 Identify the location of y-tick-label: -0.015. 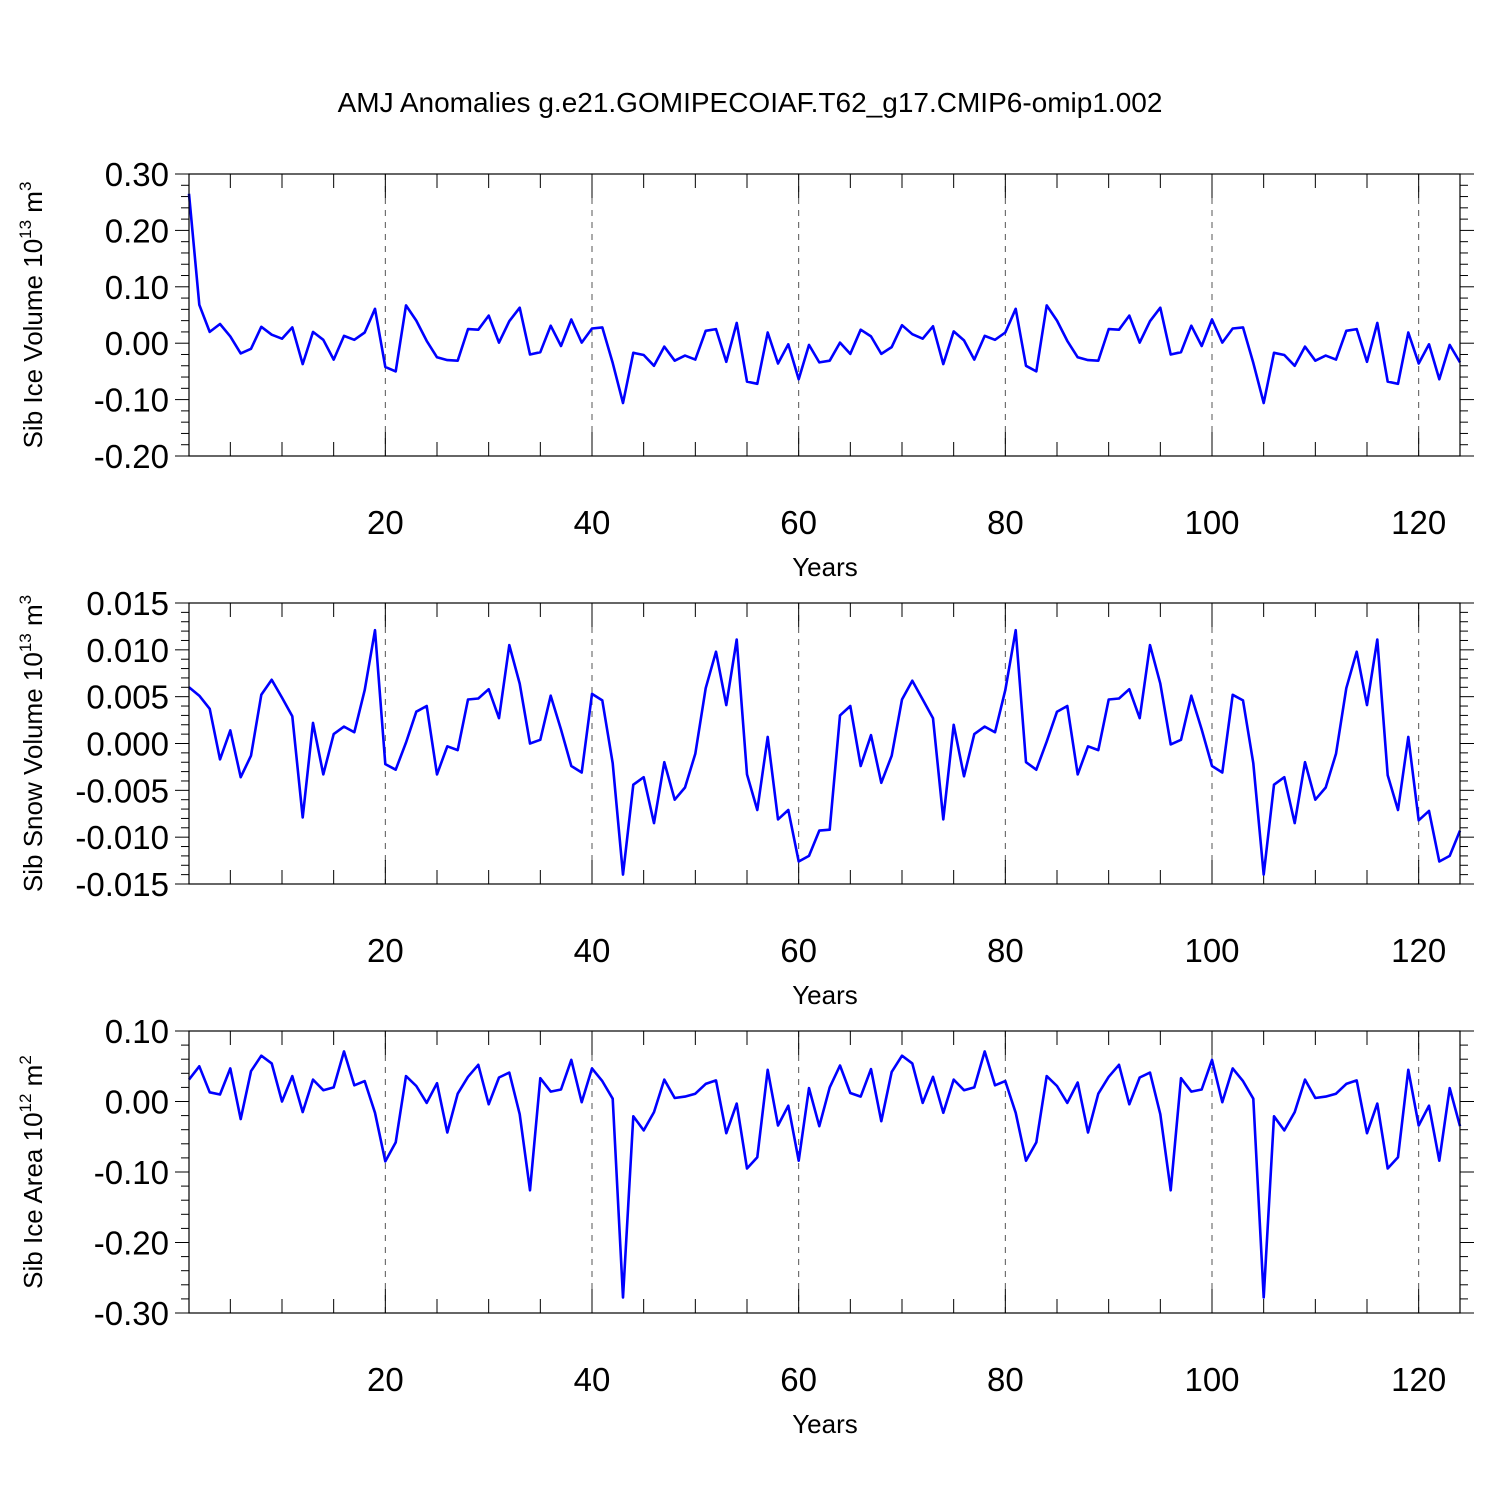
(122, 884).